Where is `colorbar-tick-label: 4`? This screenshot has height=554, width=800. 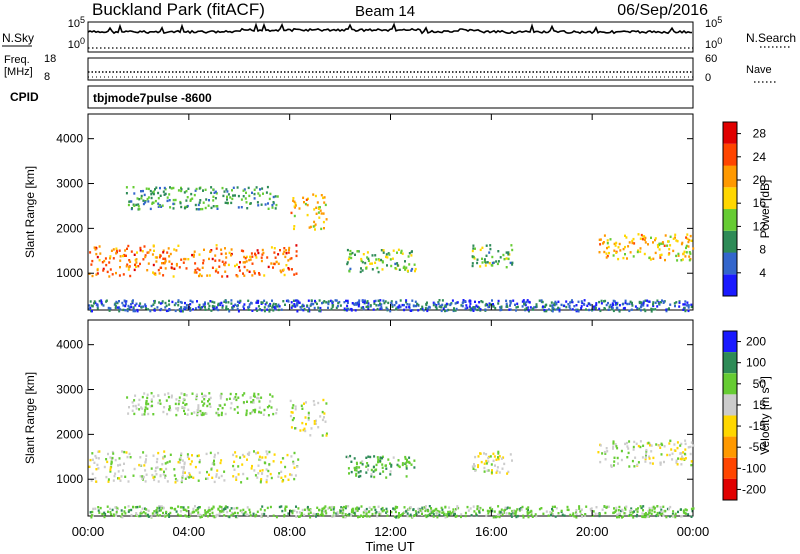
colorbar-tick-label: 4 is located at coordinates (762, 273).